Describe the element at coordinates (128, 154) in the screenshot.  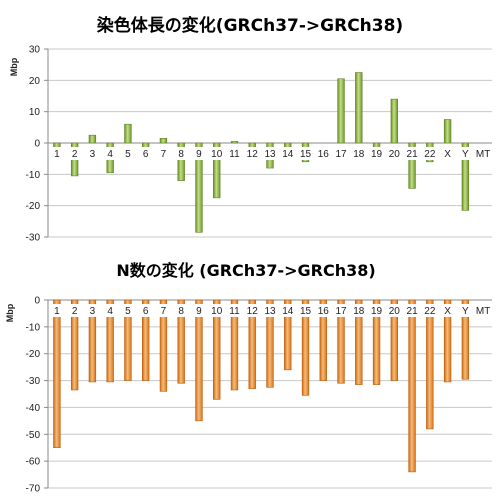
I see `category-label: 5` at that location.